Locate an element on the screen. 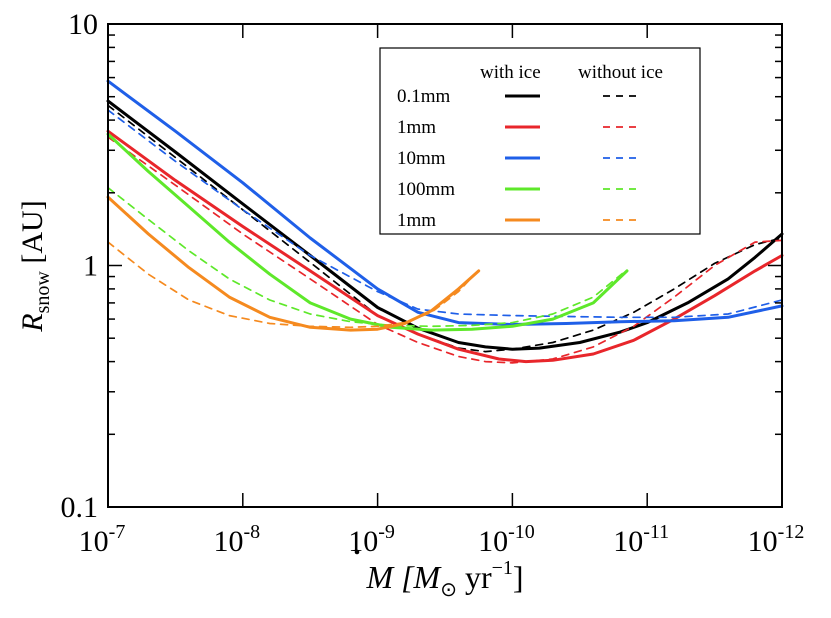  mdot-dot is located at coordinates (357, 552).